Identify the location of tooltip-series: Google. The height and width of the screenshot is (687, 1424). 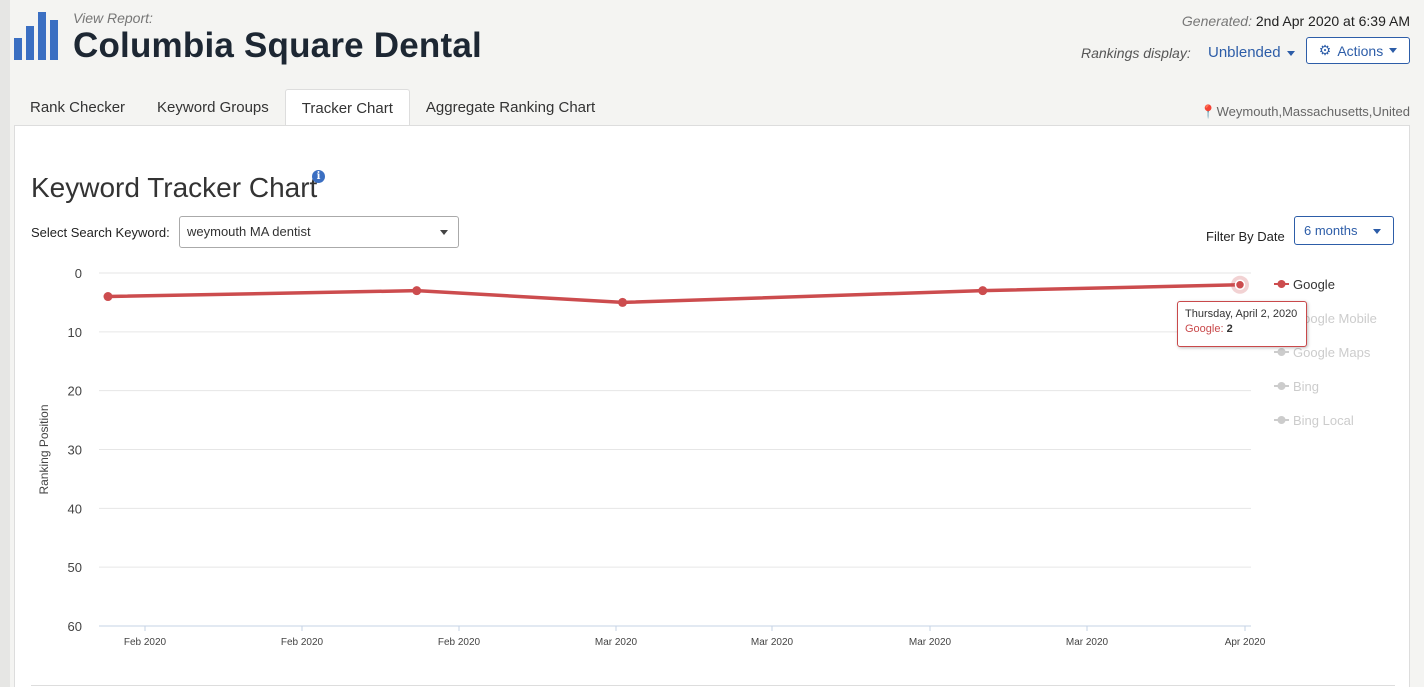
(1203, 329).